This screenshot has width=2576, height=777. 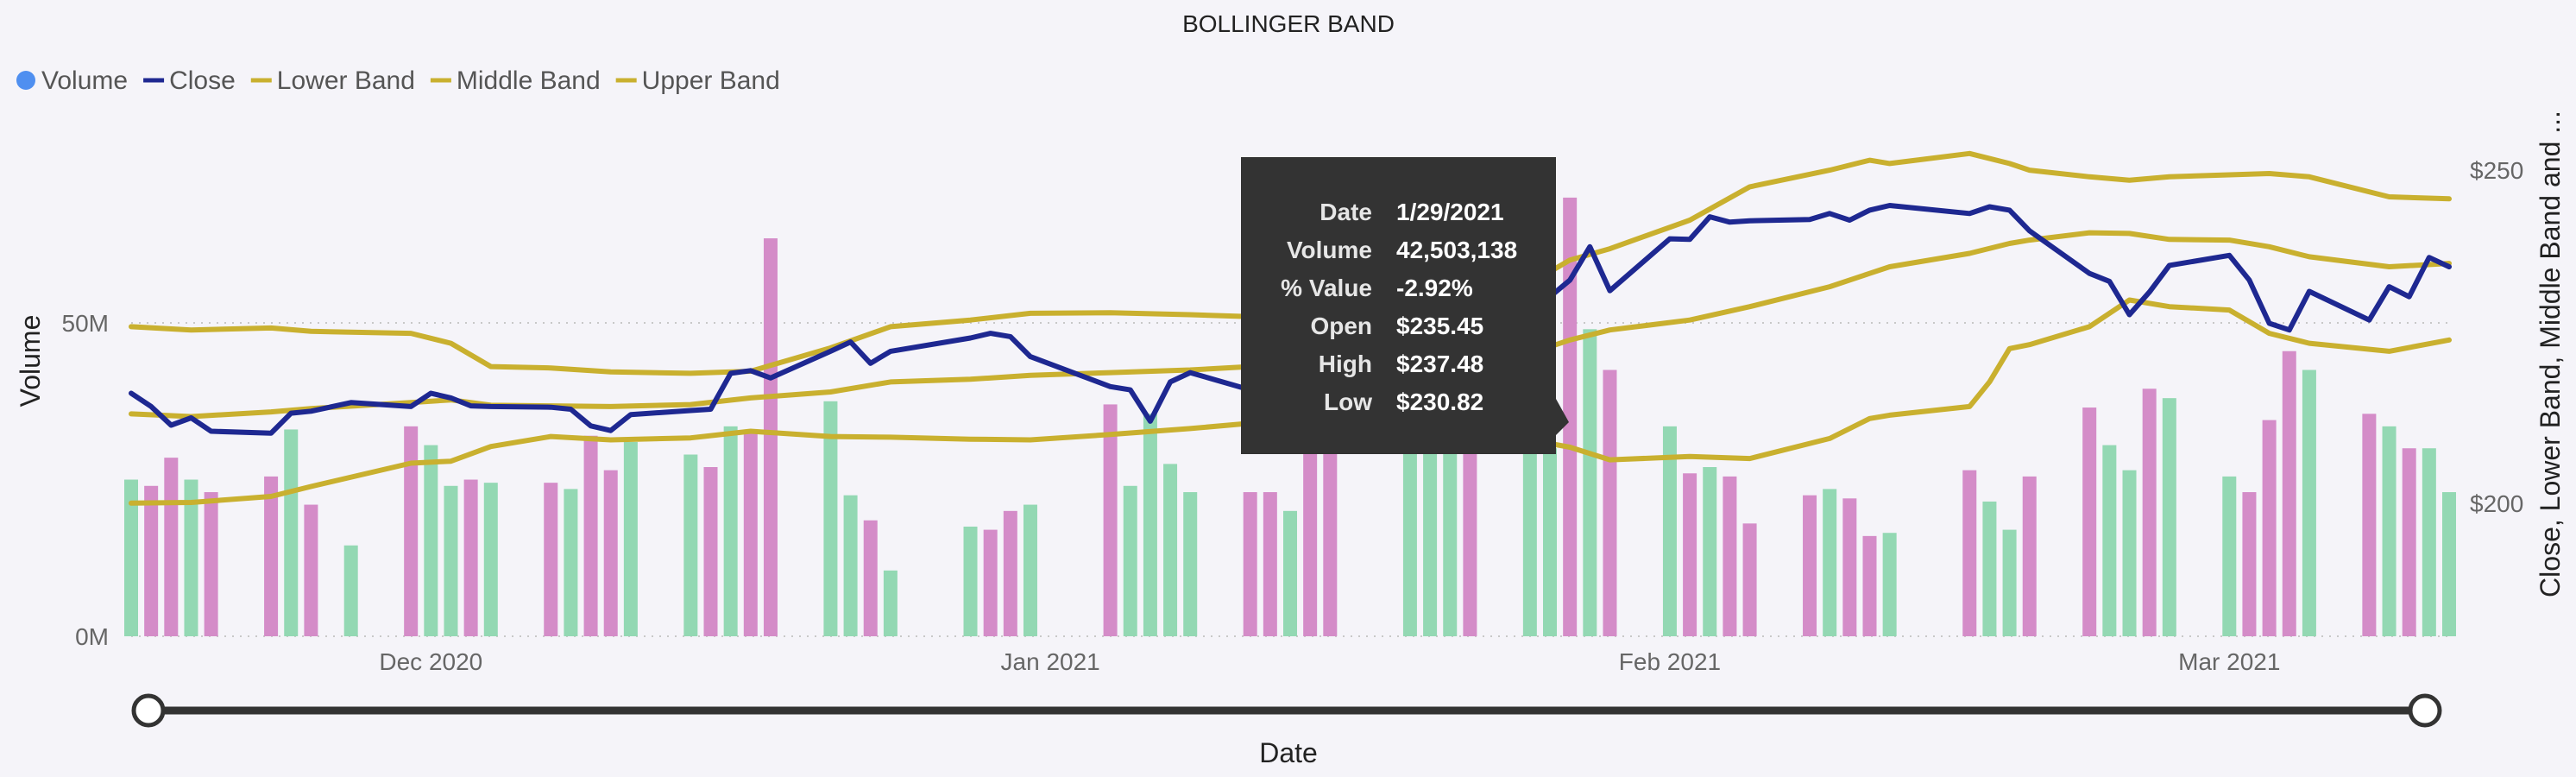 What do you see at coordinates (2497, 503) in the screenshot?
I see `y-right-tick-label: $200` at bounding box center [2497, 503].